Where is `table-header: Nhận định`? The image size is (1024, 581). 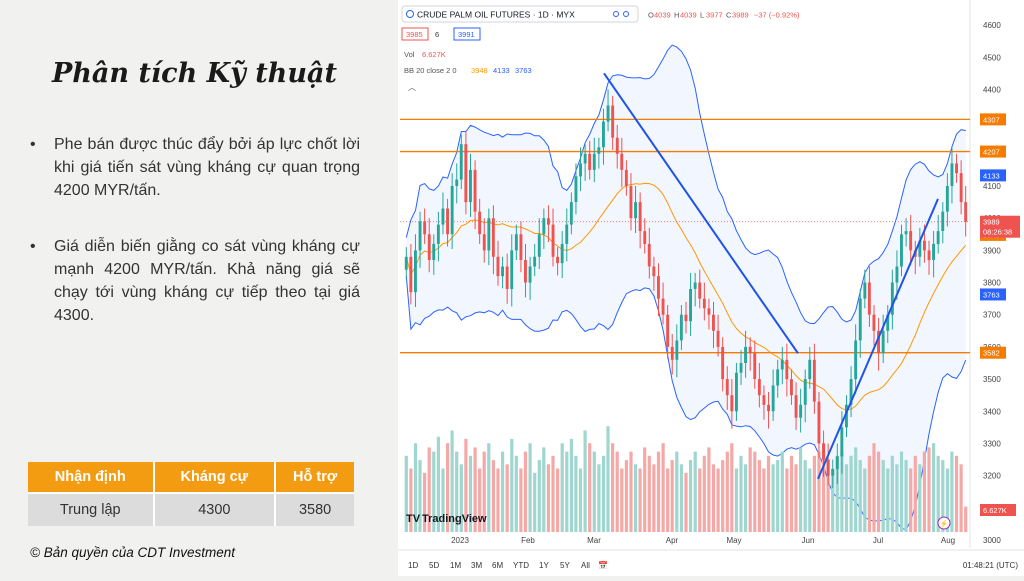
table-header: Nhận định is located at coordinates (91, 477).